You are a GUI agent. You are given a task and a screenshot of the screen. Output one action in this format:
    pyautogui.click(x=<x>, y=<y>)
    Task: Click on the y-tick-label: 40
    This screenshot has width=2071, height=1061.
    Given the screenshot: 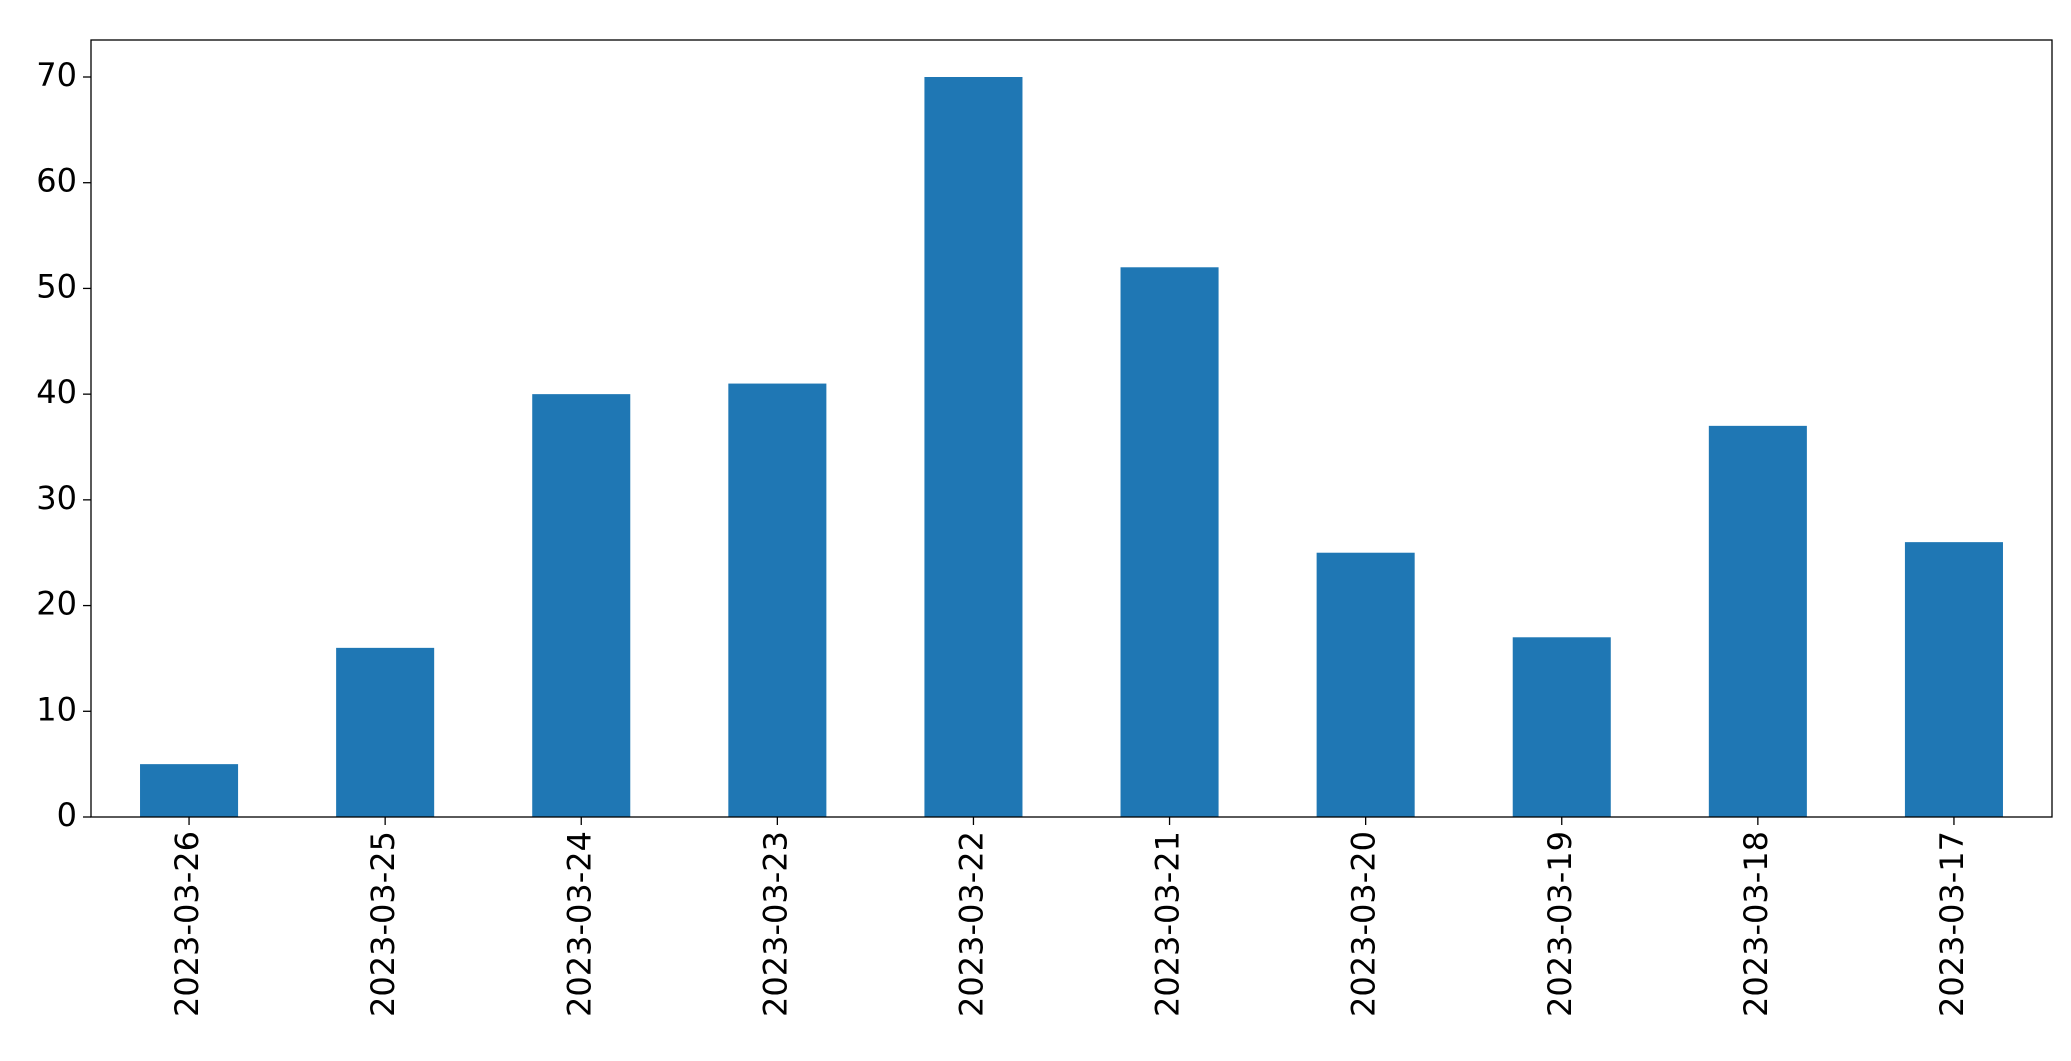 What is the action you would take?
    pyautogui.click(x=56, y=392)
    